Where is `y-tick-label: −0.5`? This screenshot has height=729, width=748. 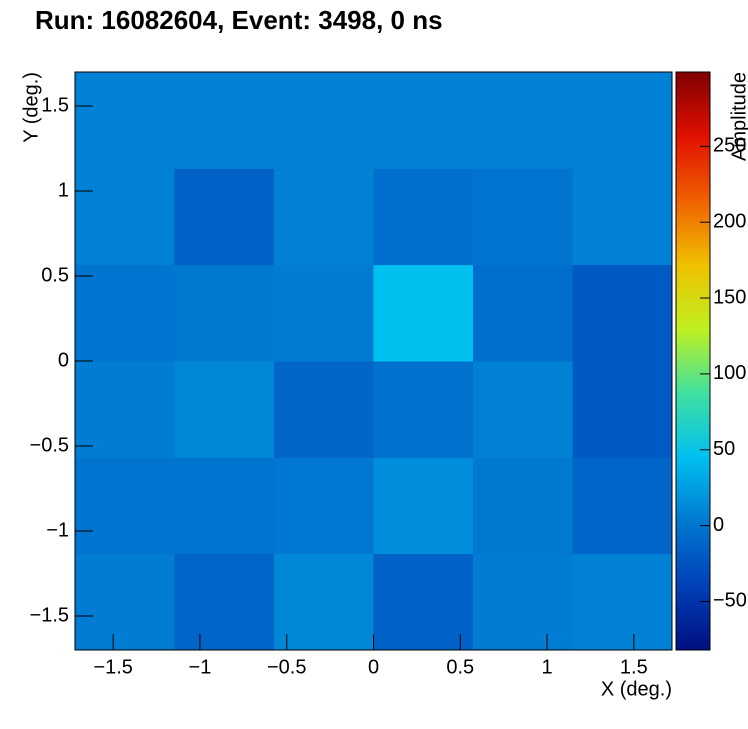 y-tick-label: −0.5 is located at coordinates (49, 445).